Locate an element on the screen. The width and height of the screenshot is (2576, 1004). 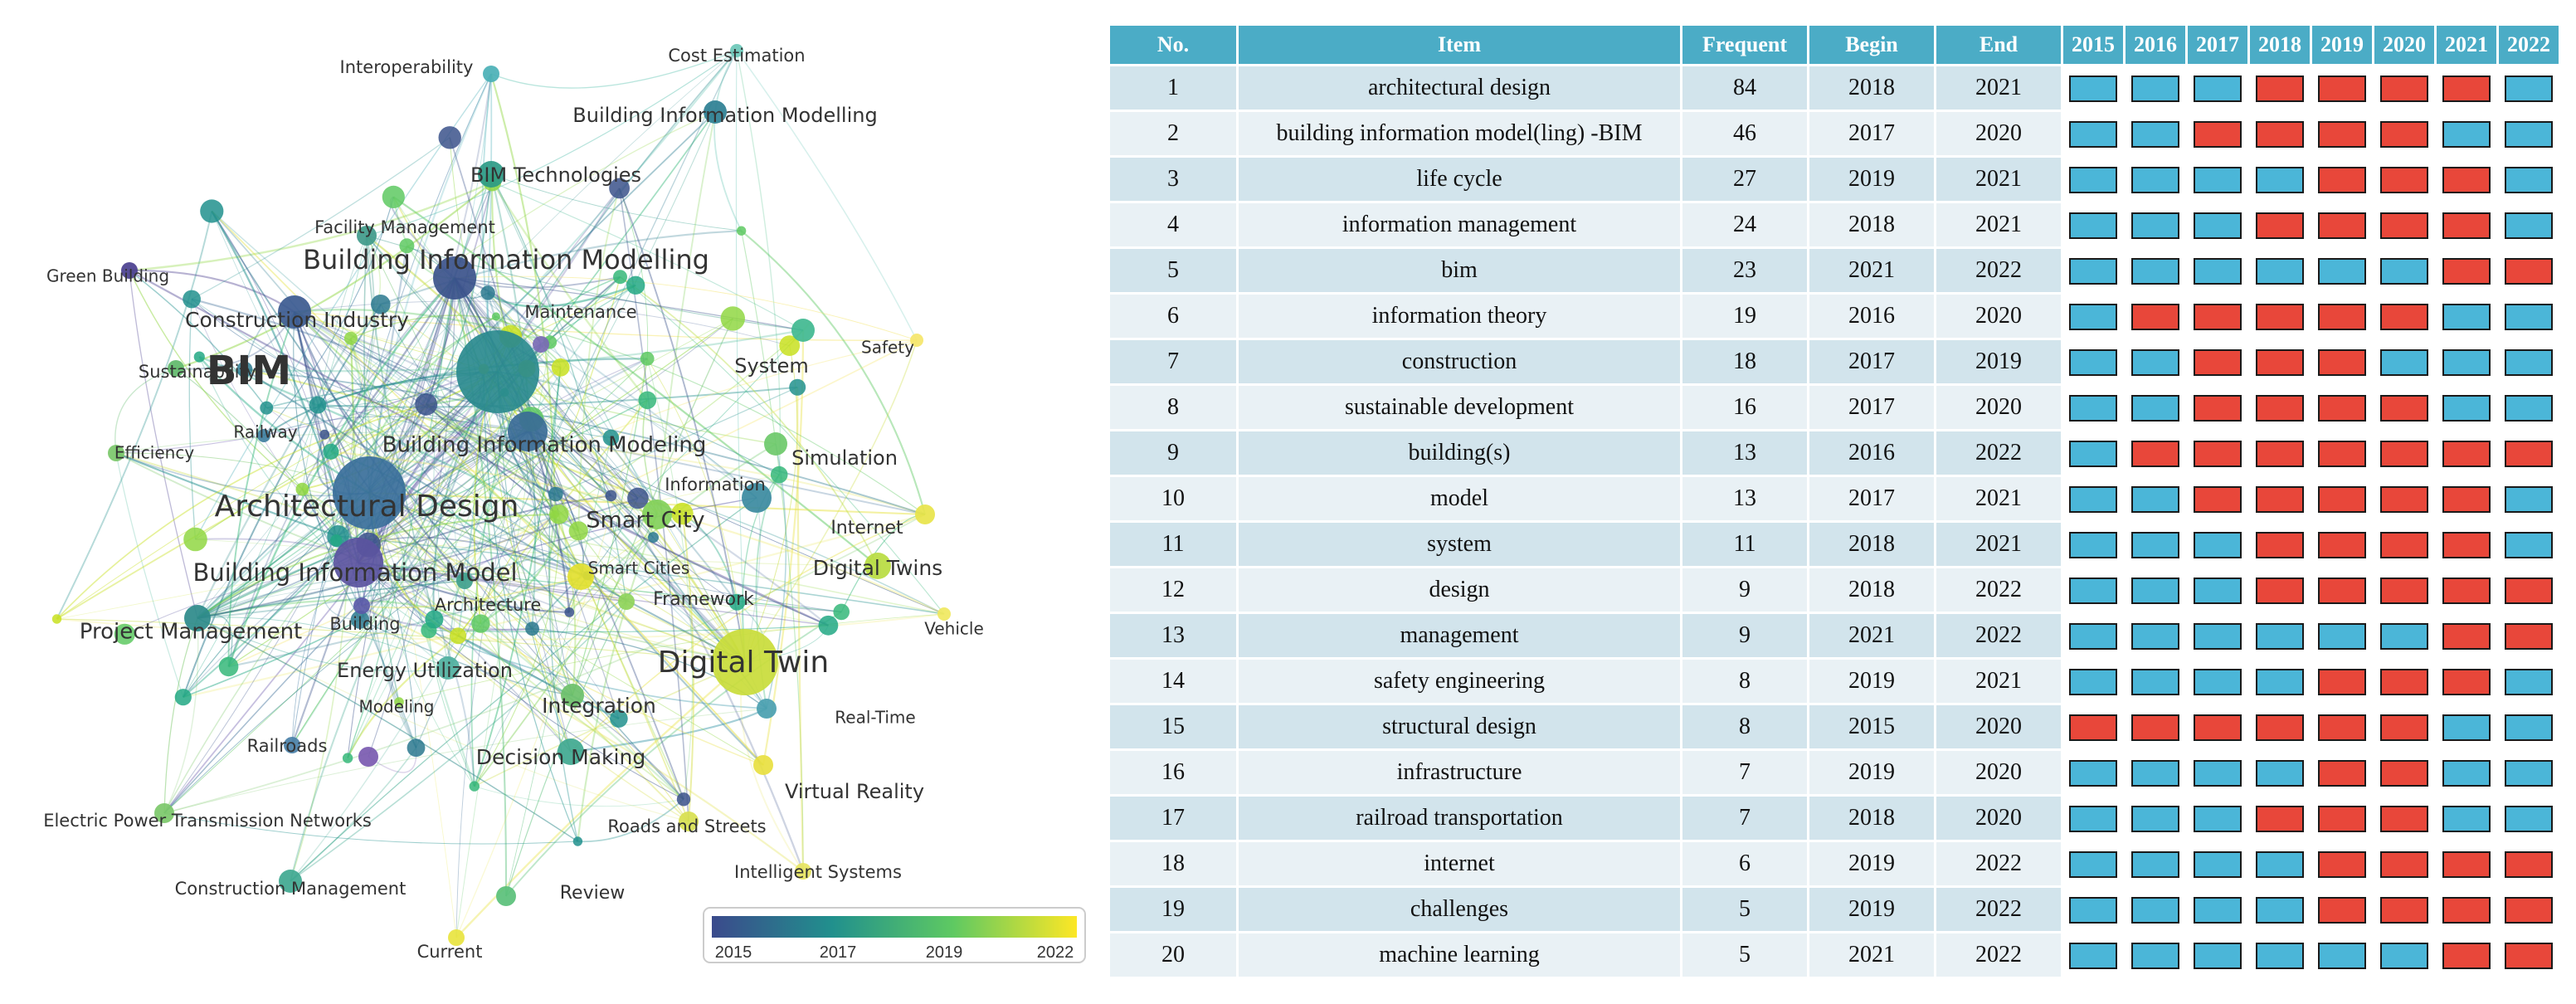
cell-item: information management is located at coordinates (1459, 225).